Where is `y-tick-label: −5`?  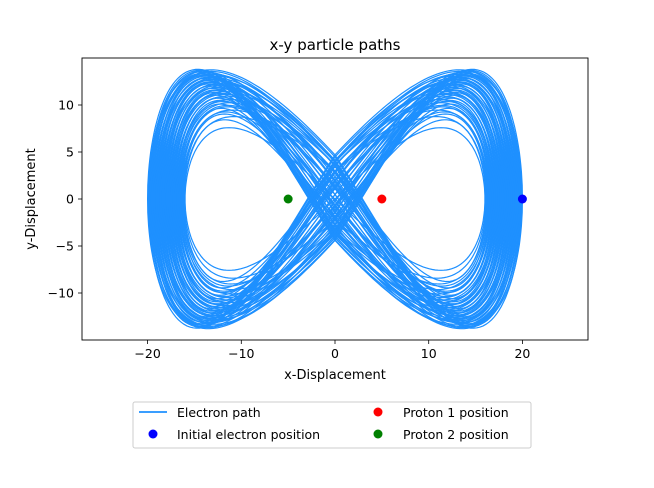
y-tick-label: −5 is located at coordinates (65, 246).